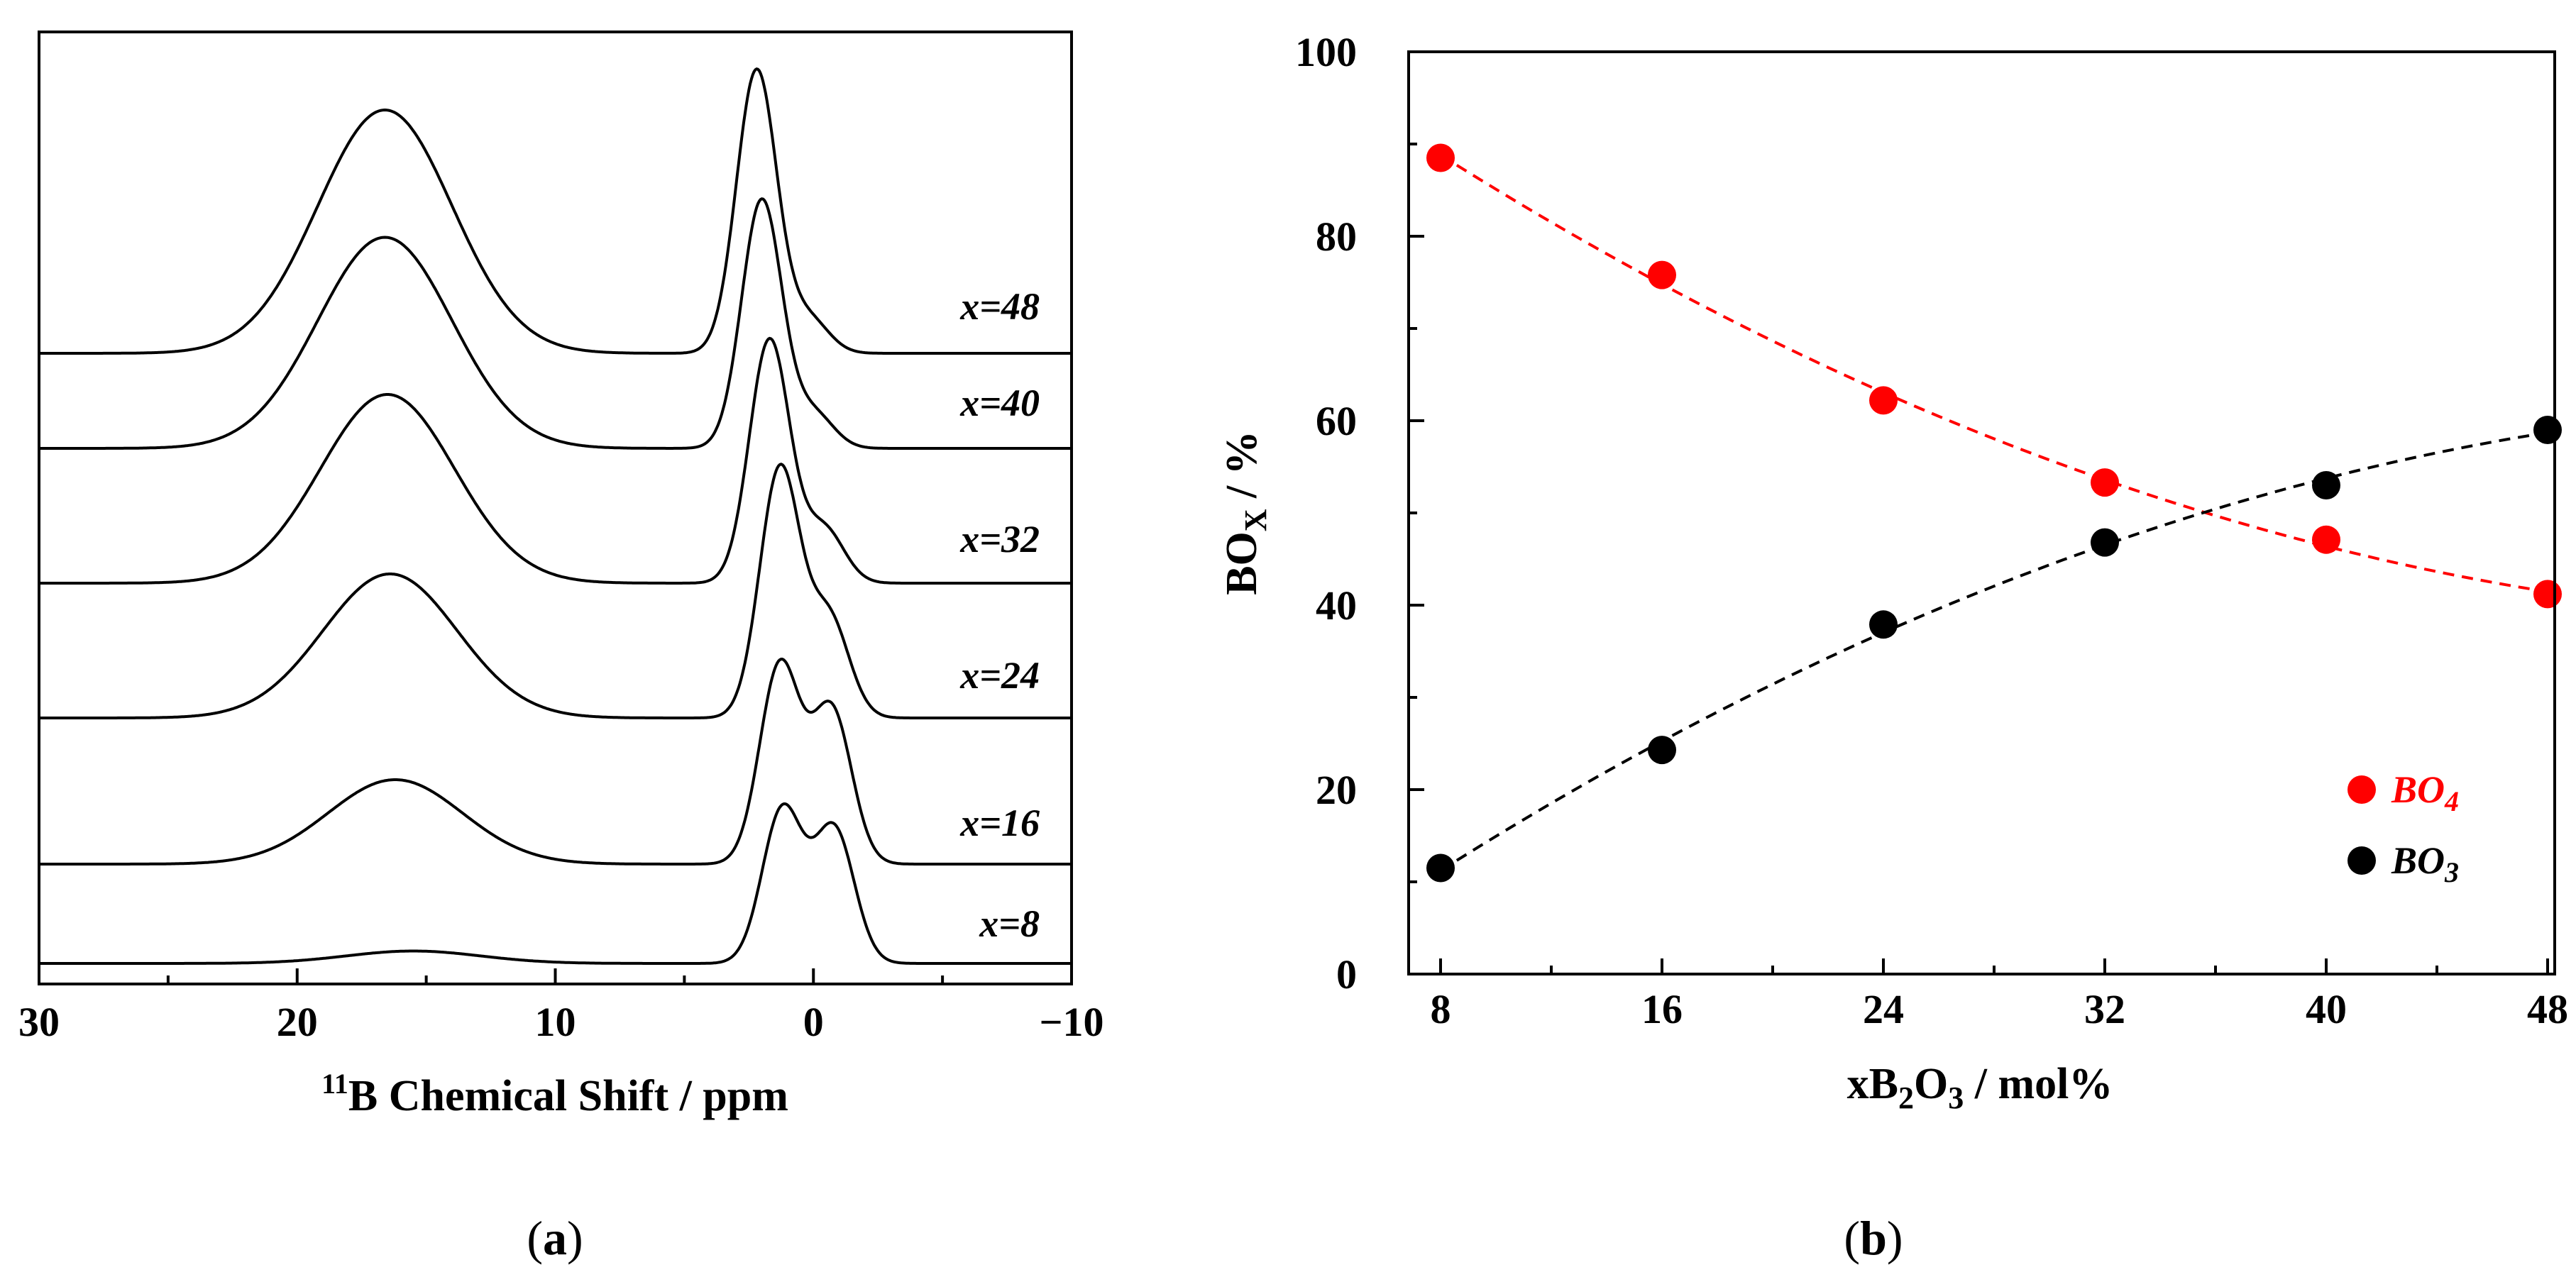 Image resolution: width=2576 pixels, height=1277 pixels. What do you see at coordinates (1883, 1009) in the screenshot?
I see `x-tick-label: 24` at bounding box center [1883, 1009].